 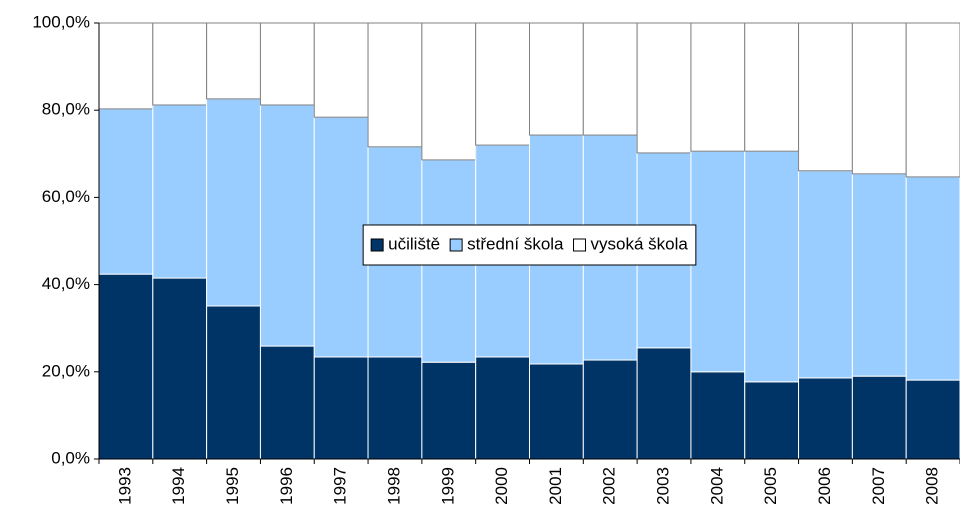 I want to click on x-tick-label: 2004, so click(x=716, y=486).